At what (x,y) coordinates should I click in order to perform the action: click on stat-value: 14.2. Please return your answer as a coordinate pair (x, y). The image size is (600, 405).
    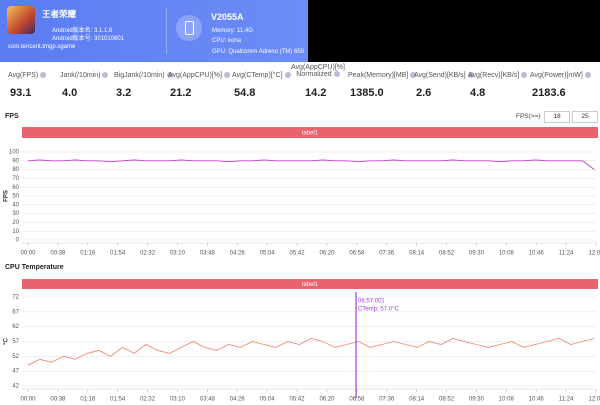
    Looking at the image, I should click on (316, 93).